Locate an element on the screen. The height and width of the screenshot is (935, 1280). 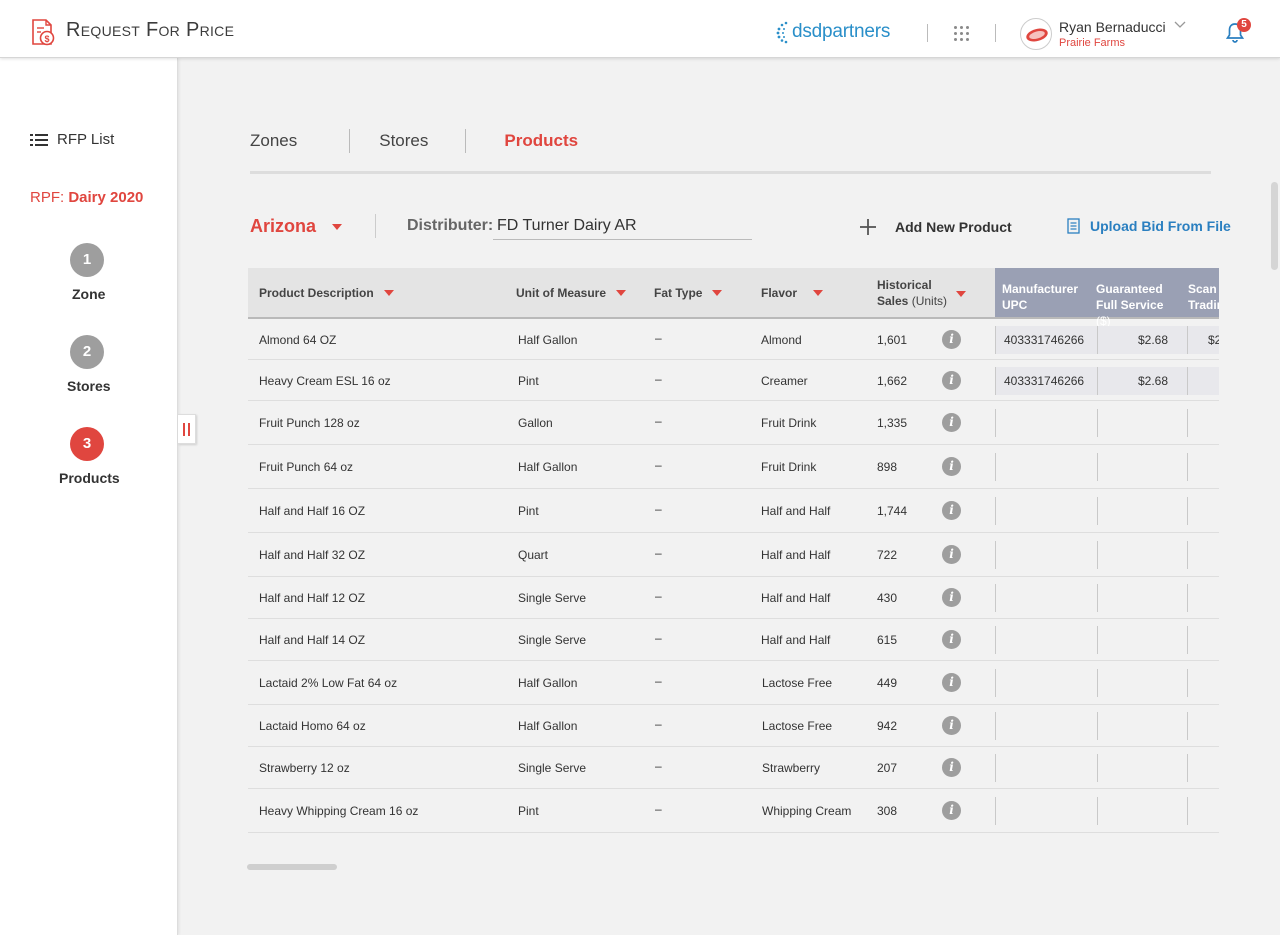
historical-sales-cell: 1,744 is located at coordinates (892, 511).